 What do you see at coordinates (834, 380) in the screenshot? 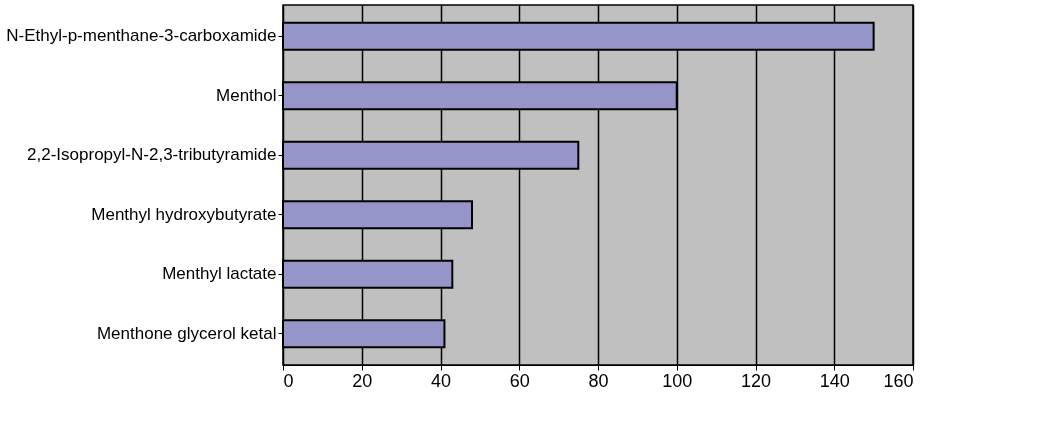
I see `x-tick-label: 140` at bounding box center [834, 380].